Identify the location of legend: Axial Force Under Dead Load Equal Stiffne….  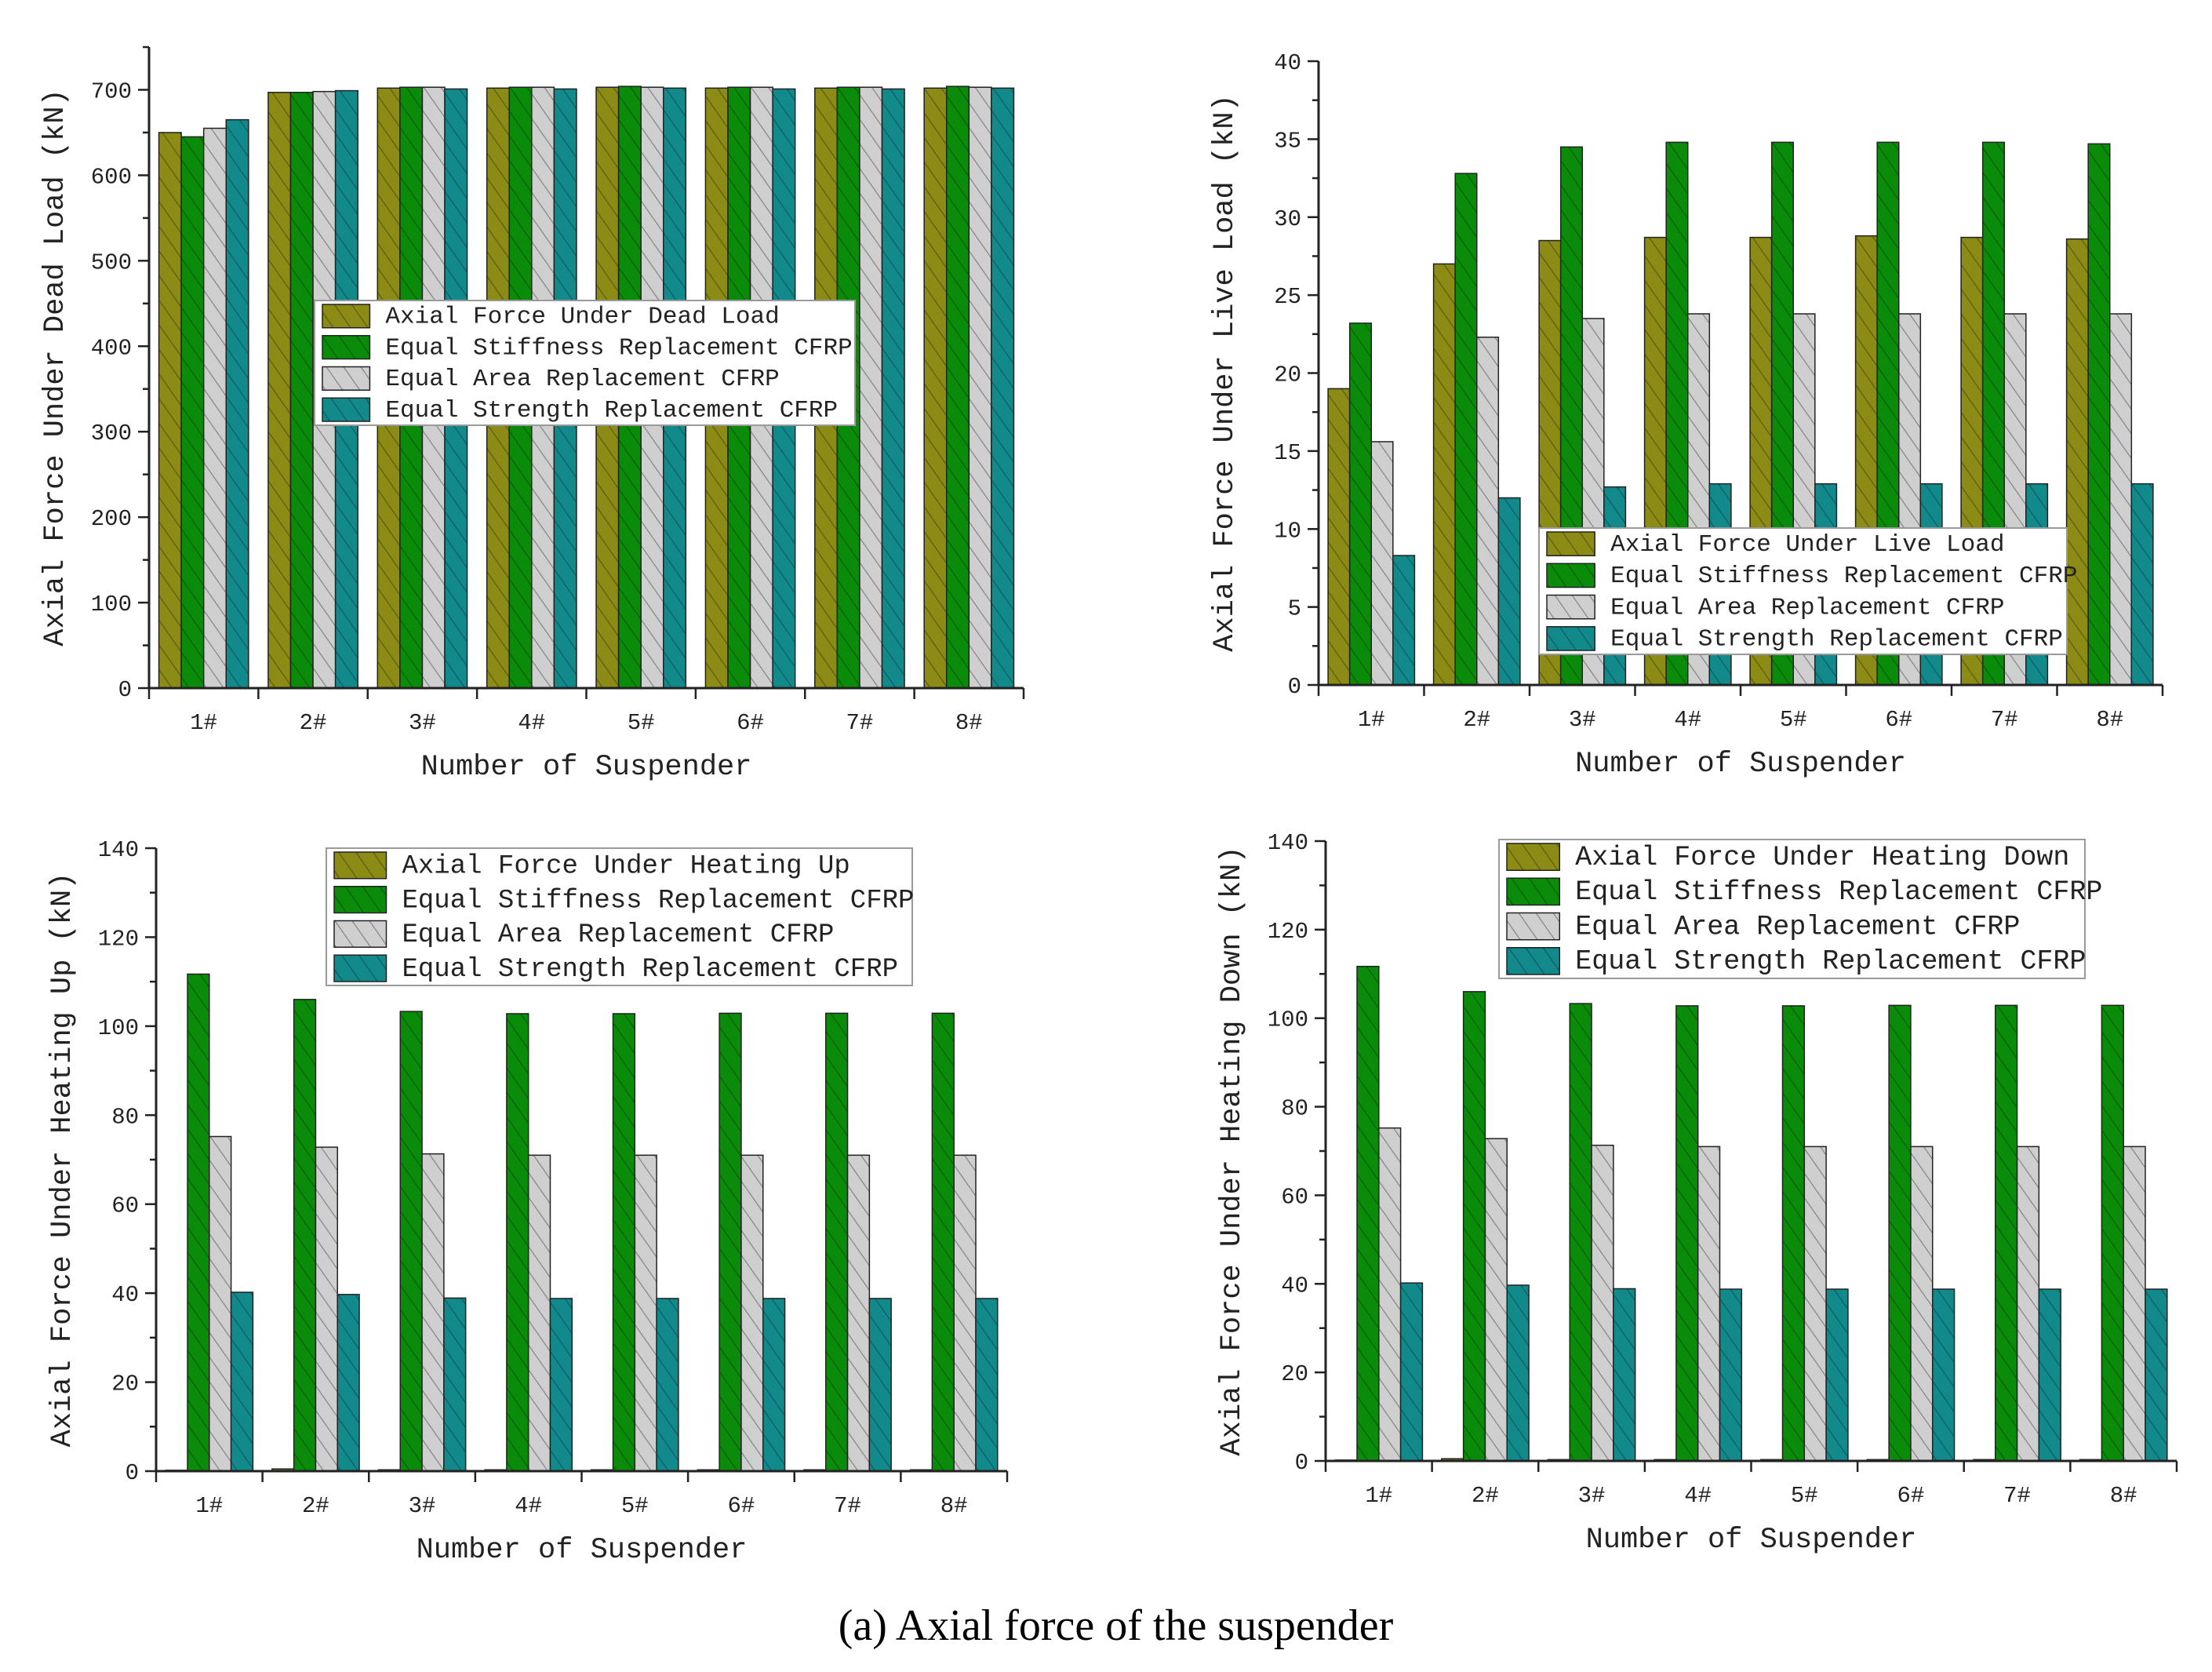
(585, 363).